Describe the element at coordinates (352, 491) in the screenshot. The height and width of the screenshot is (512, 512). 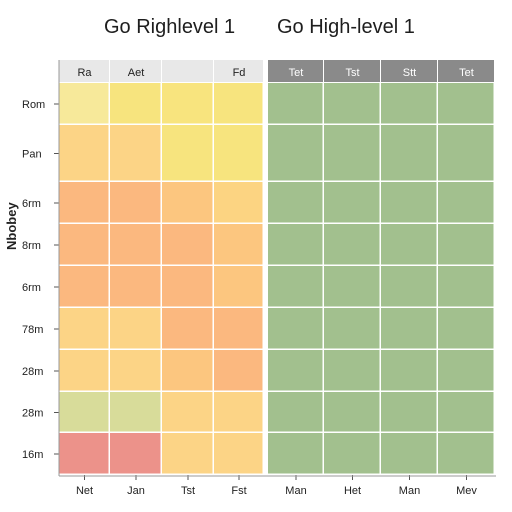
I see `x-tick-label: Het` at that location.